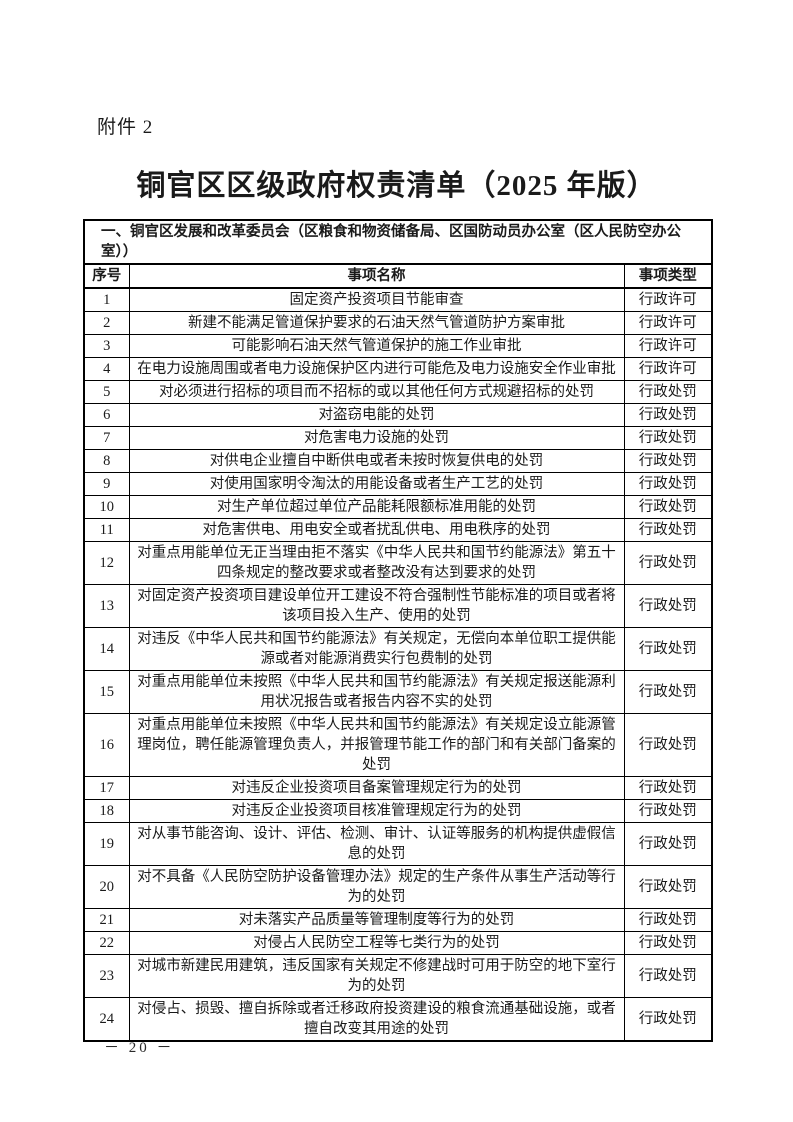 The width and height of the screenshot is (793, 1122). Describe the element at coordinates (376, 415) in the screenshot. I see `row-name-cell: 对盗窃电能的处罚` at that location.